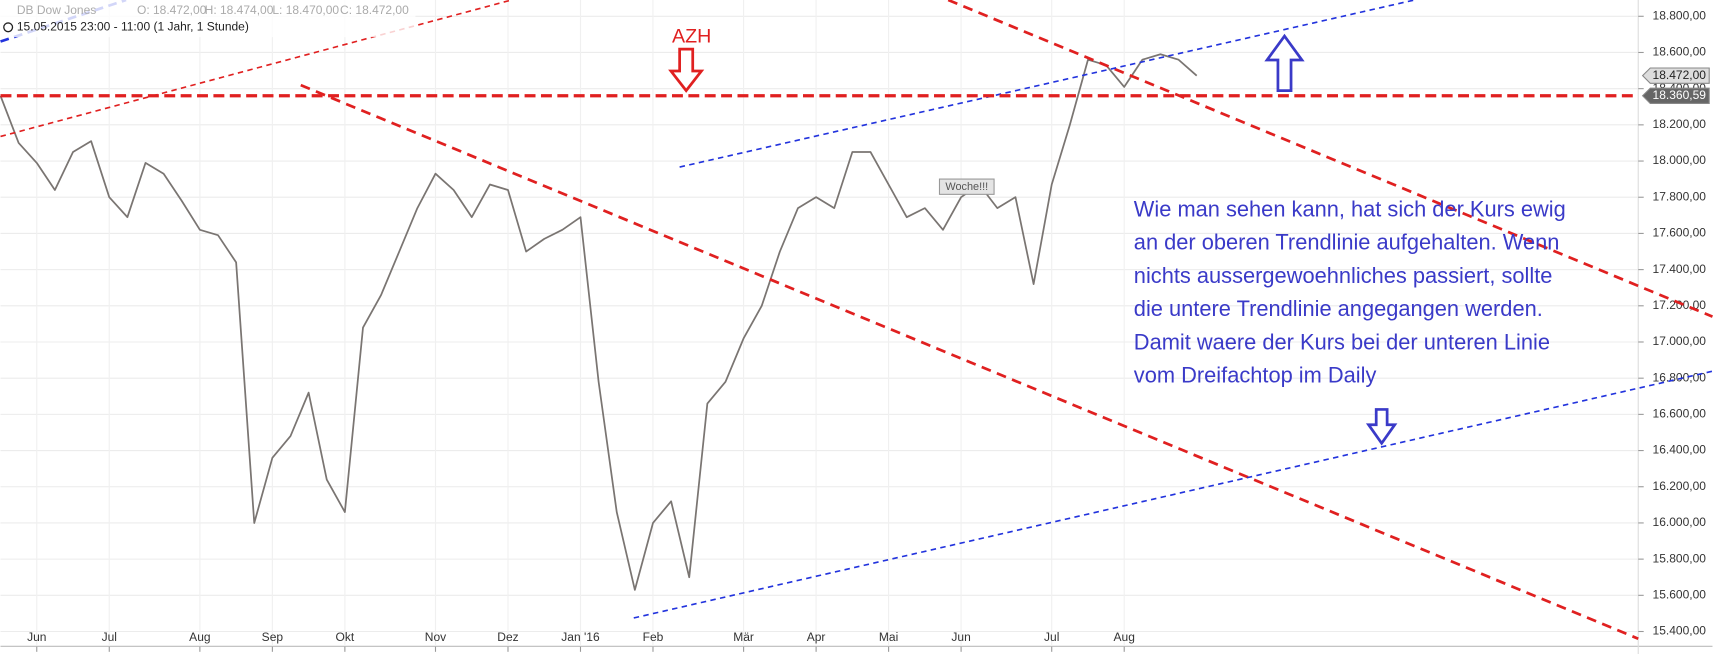 The height and width of the screenshot is (654, 1713). I want to click on note-line: vom Dreifachtop im Daily, so click(1255, 374).